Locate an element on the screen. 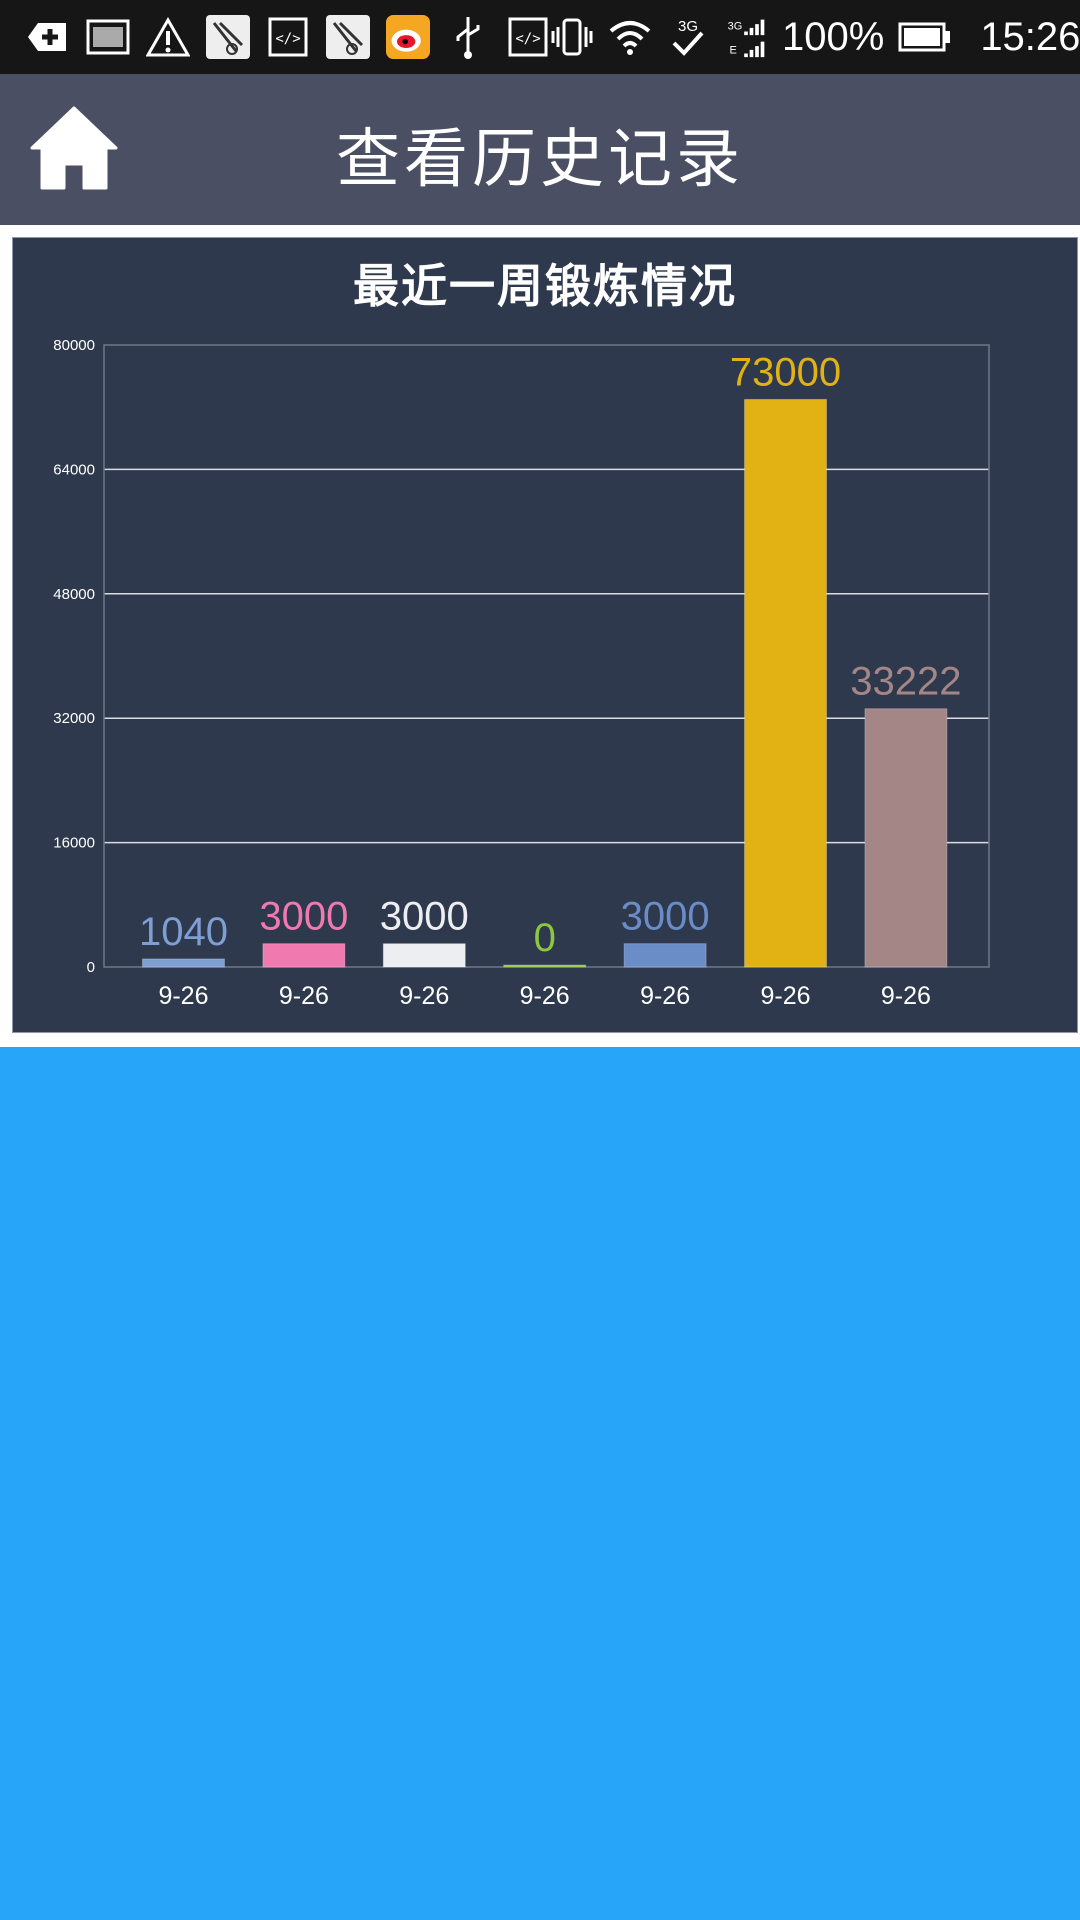  y-tick-label: 32000 is located at coordinates (74, 718).